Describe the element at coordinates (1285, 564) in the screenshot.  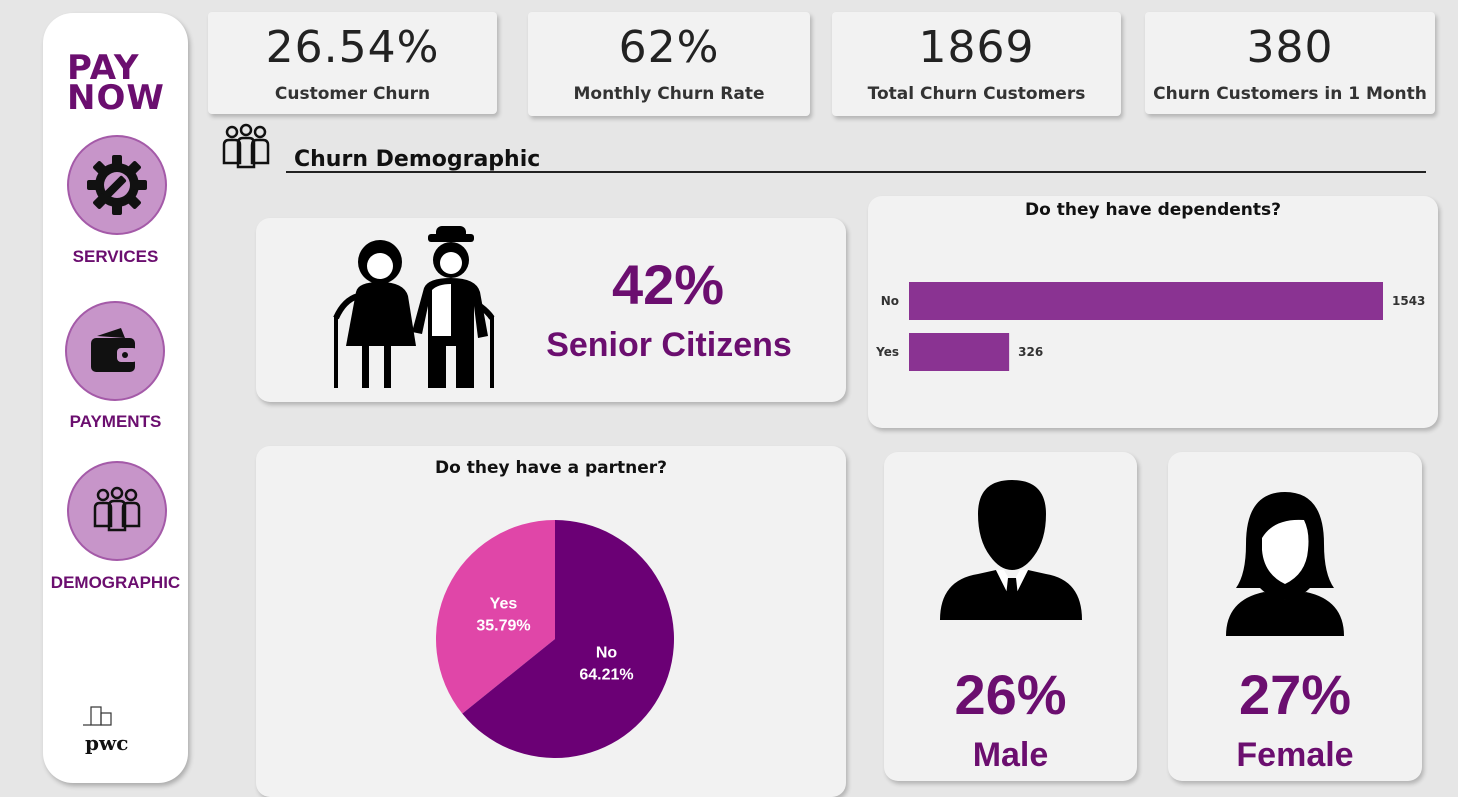
I see `female-avatar-icon` at that location.